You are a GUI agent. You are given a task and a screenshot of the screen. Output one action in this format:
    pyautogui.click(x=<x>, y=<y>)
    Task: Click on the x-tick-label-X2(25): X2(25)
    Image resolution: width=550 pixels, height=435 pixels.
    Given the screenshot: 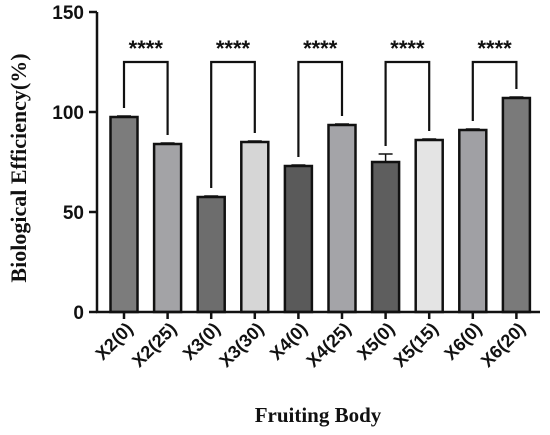 What is the action you would take?
    pyautogui.click(x=154, y=345)
    